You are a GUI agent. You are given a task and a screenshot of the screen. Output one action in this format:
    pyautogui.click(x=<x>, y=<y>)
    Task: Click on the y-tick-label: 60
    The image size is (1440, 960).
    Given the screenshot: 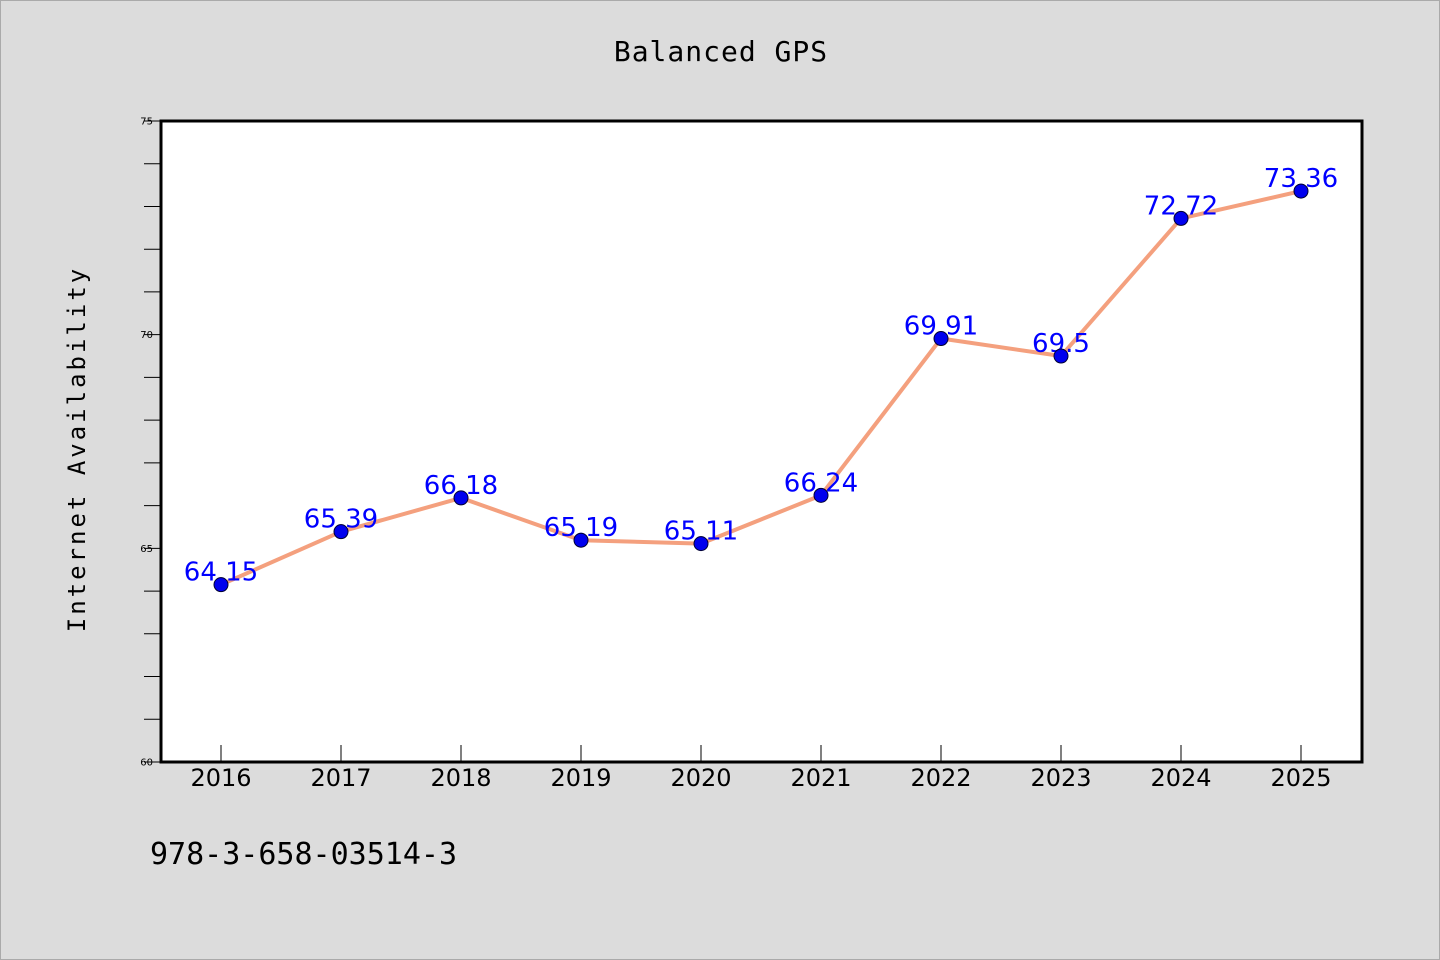 What is the action you would take?
    pyautogui.click(x=146, y=763)
    